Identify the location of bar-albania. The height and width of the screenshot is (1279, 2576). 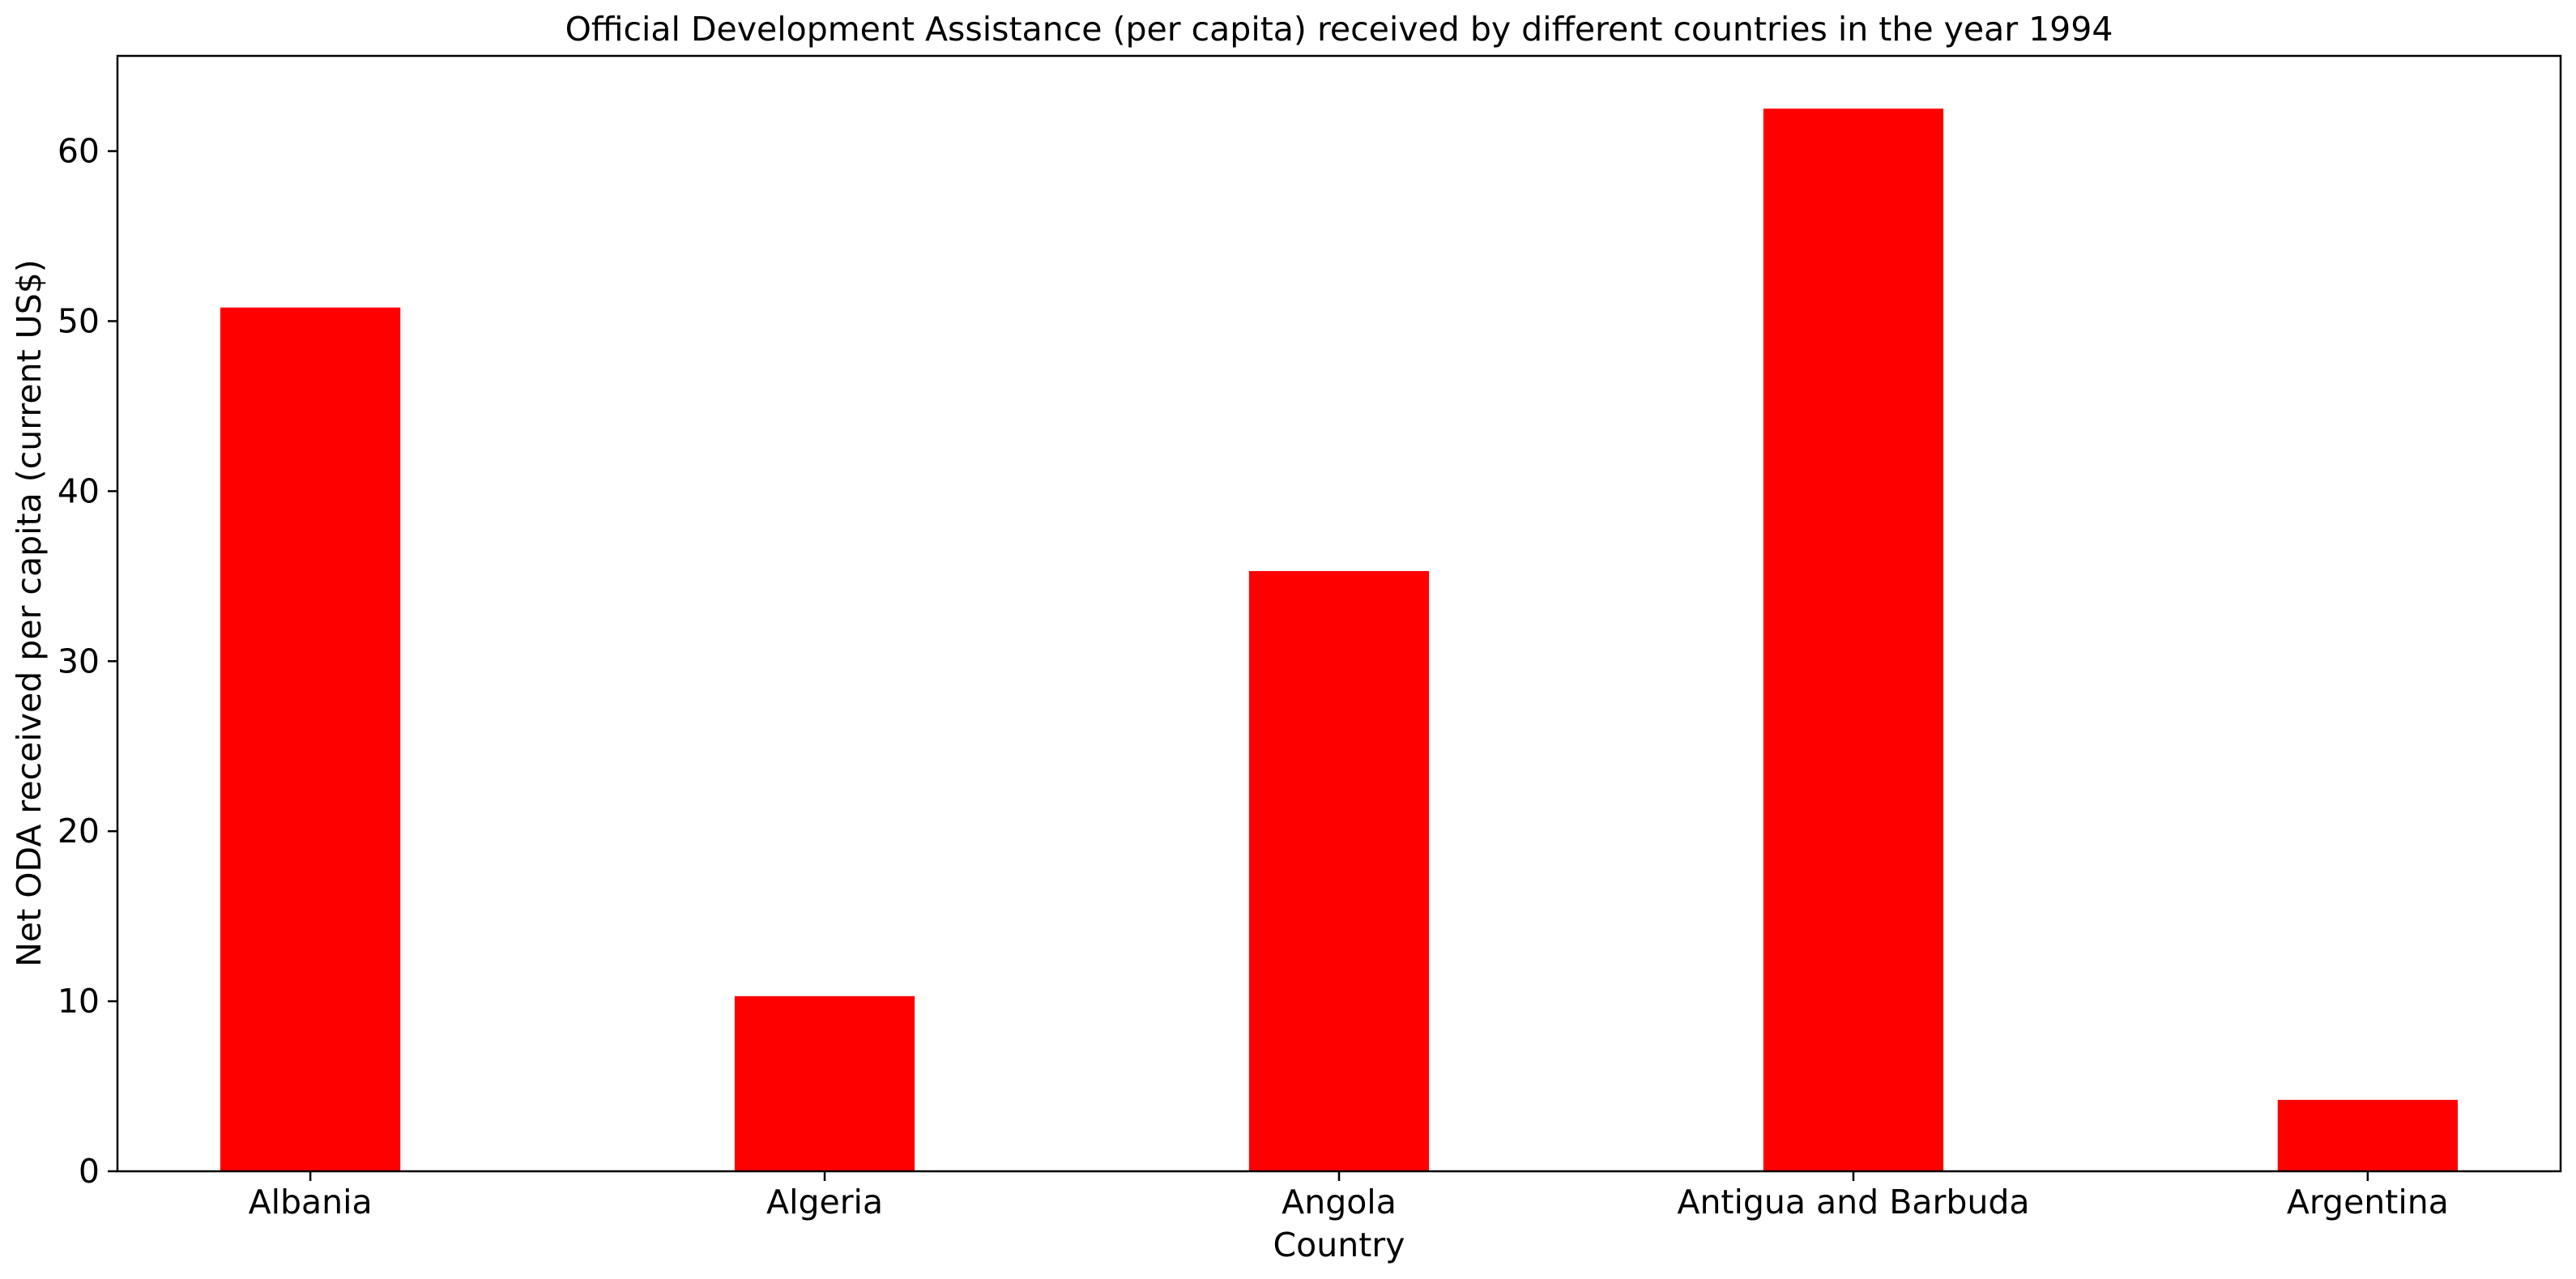
(311, 739).